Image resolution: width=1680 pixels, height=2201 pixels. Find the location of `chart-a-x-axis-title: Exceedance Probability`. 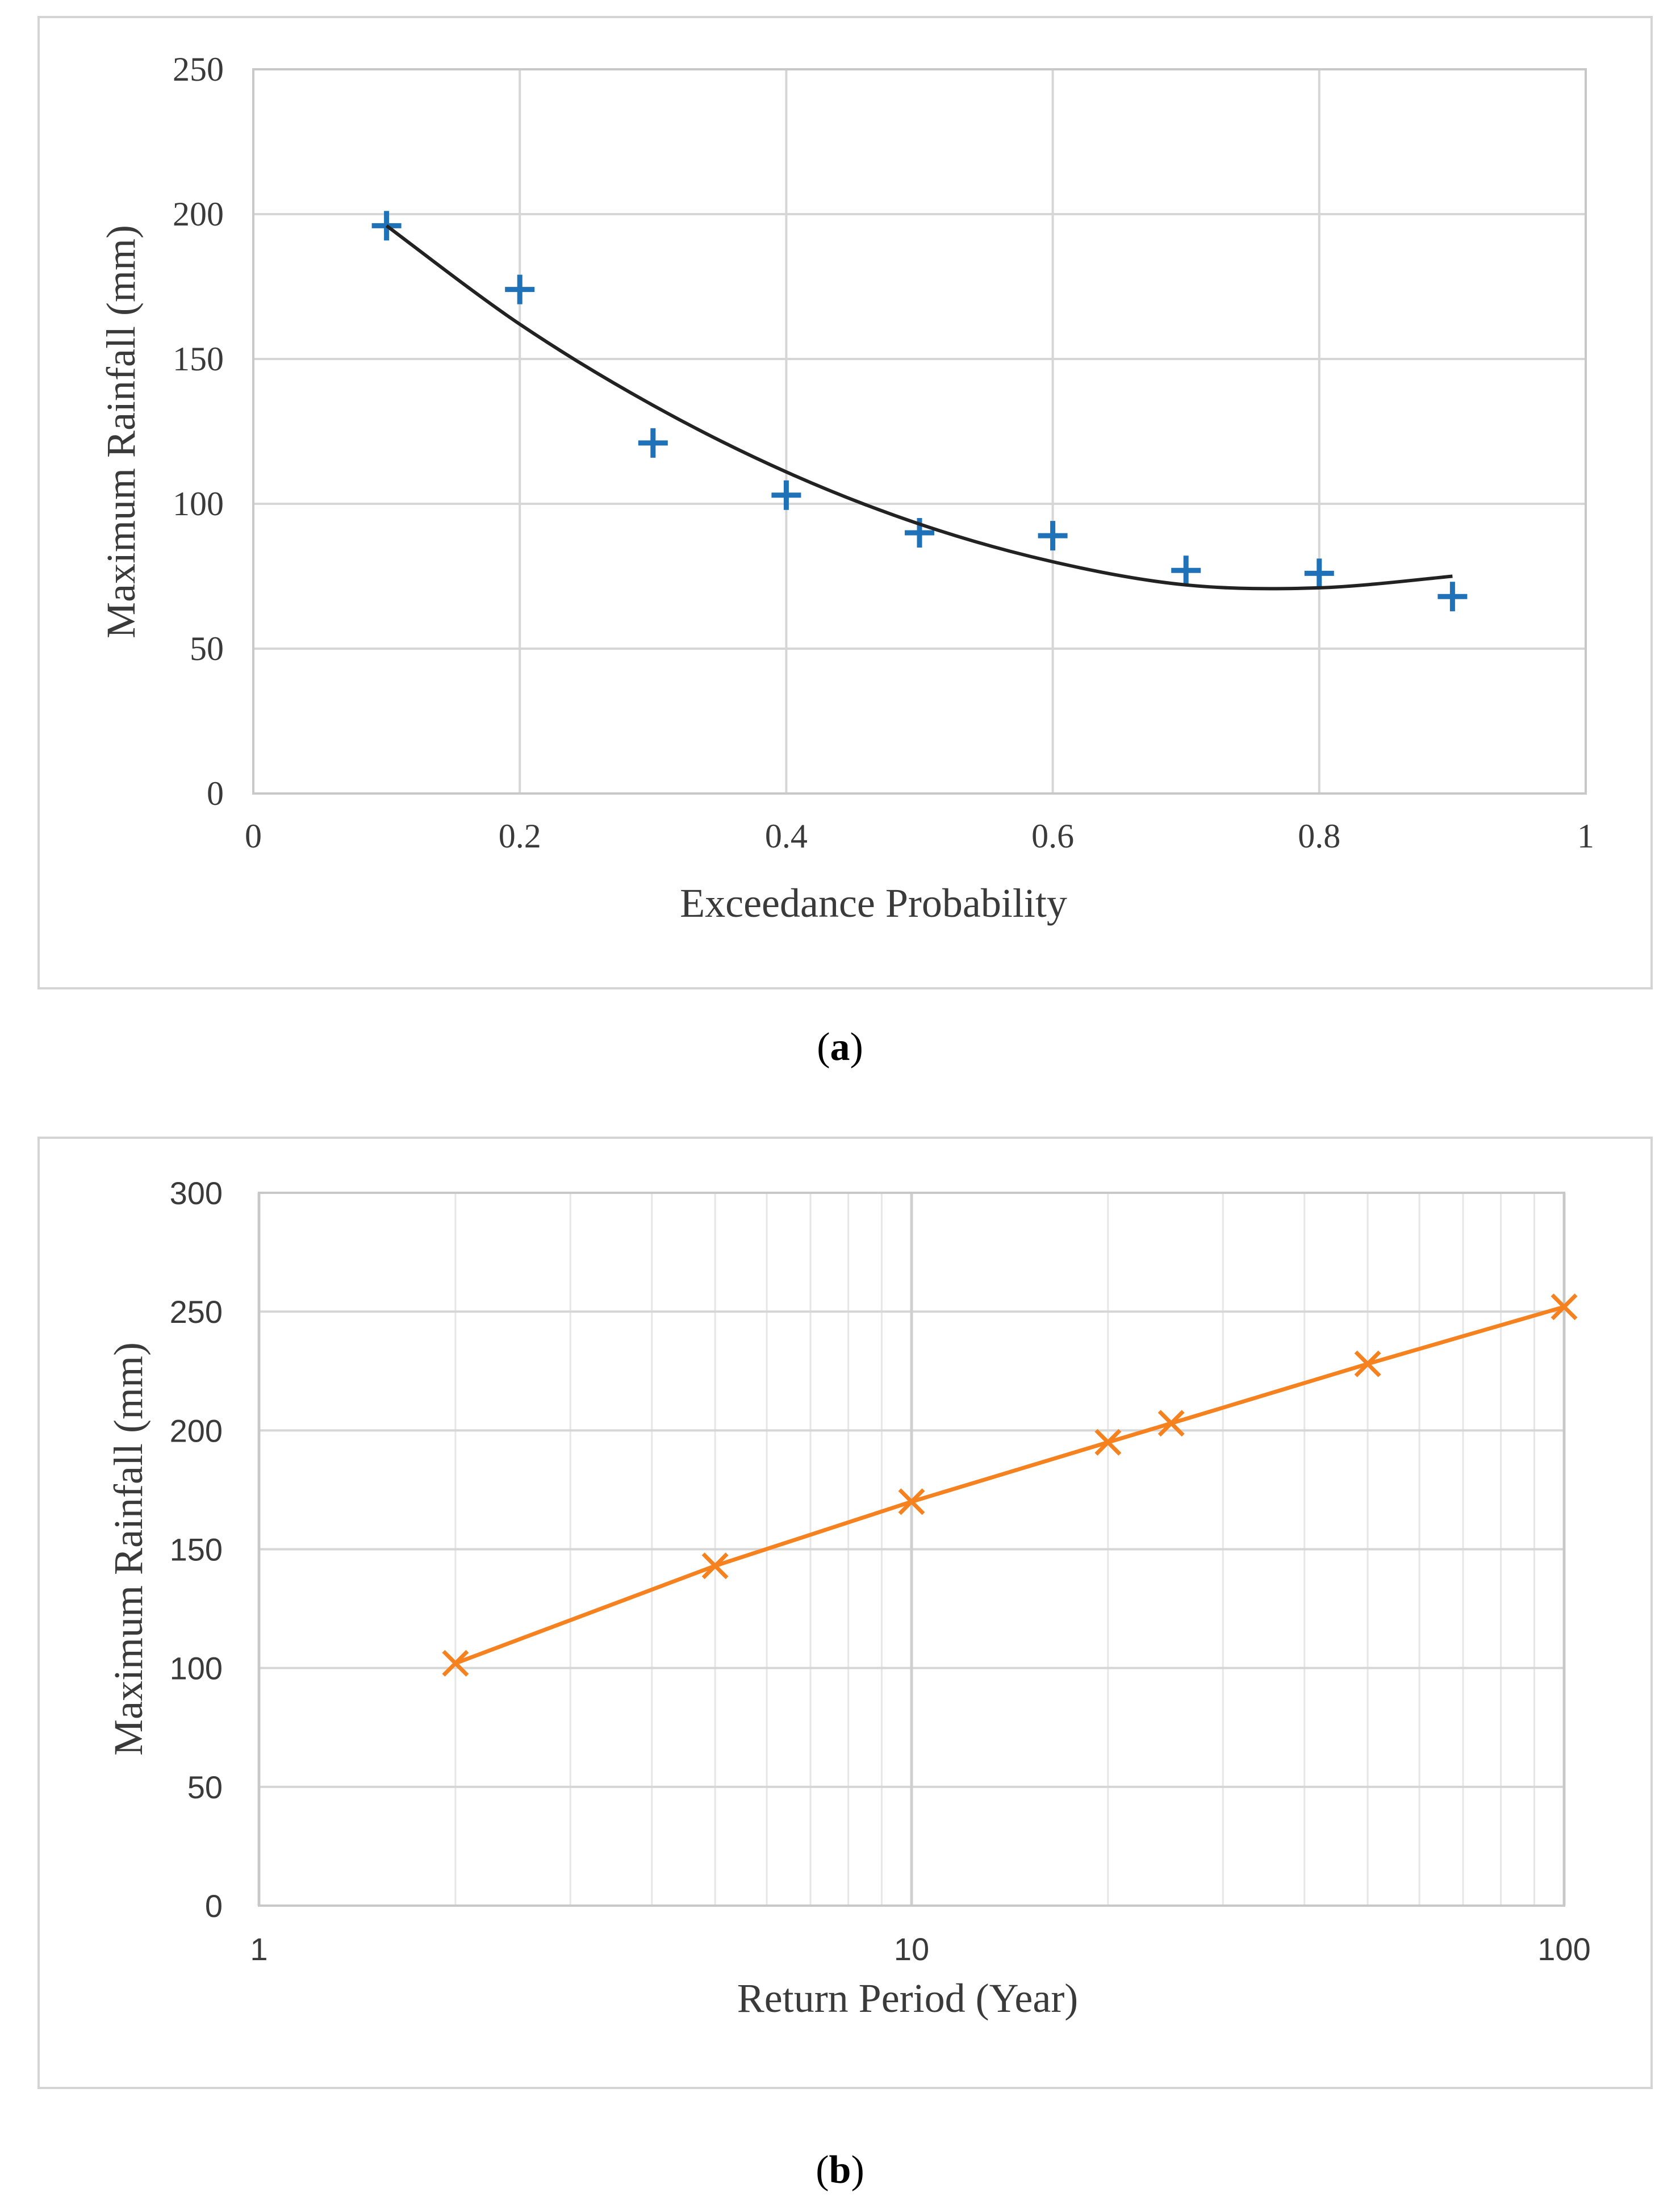

chart-a-x-axis-title: Exceedance Probability is located at coordinates (873, 903).